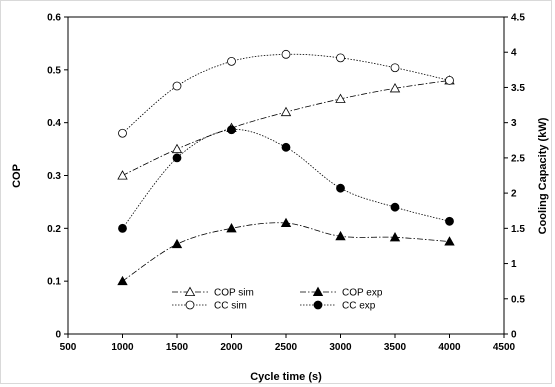 Image resolution: width=555 pixels, height=387 pixels. Describe the element at coordinates (514, 194) in the screenshot. I see `y2-tick-label: 2` at that location.